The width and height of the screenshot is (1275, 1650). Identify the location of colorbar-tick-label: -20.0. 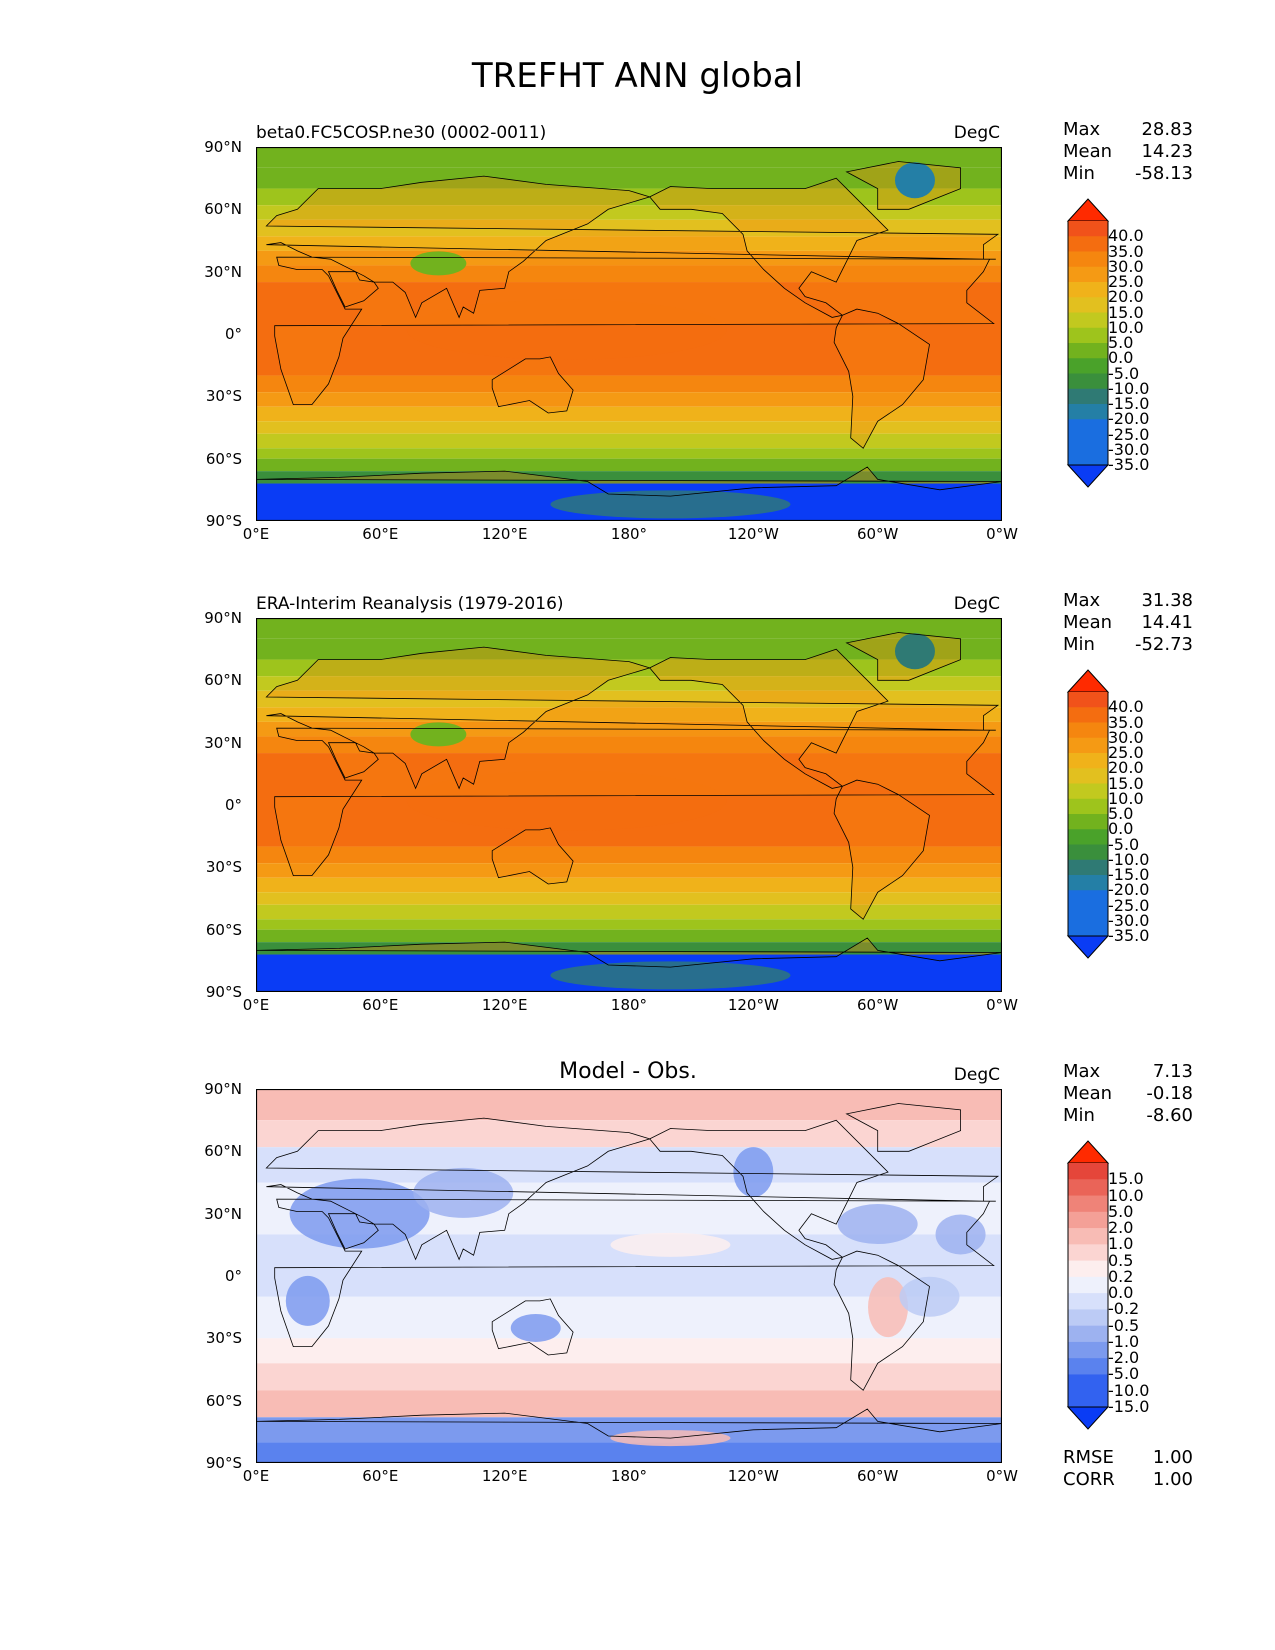
(1129, 890).